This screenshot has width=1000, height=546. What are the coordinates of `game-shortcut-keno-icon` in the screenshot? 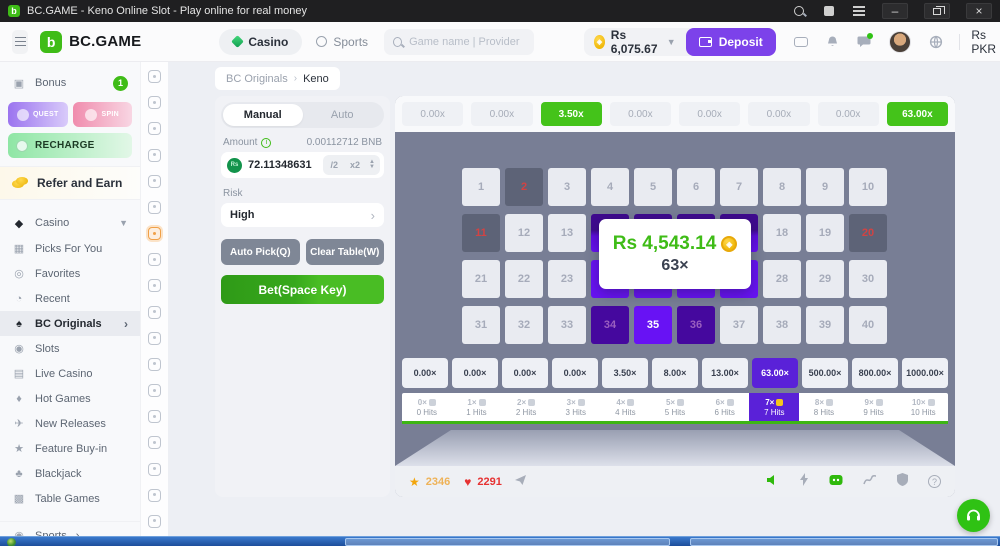 It's located at (154, 234).